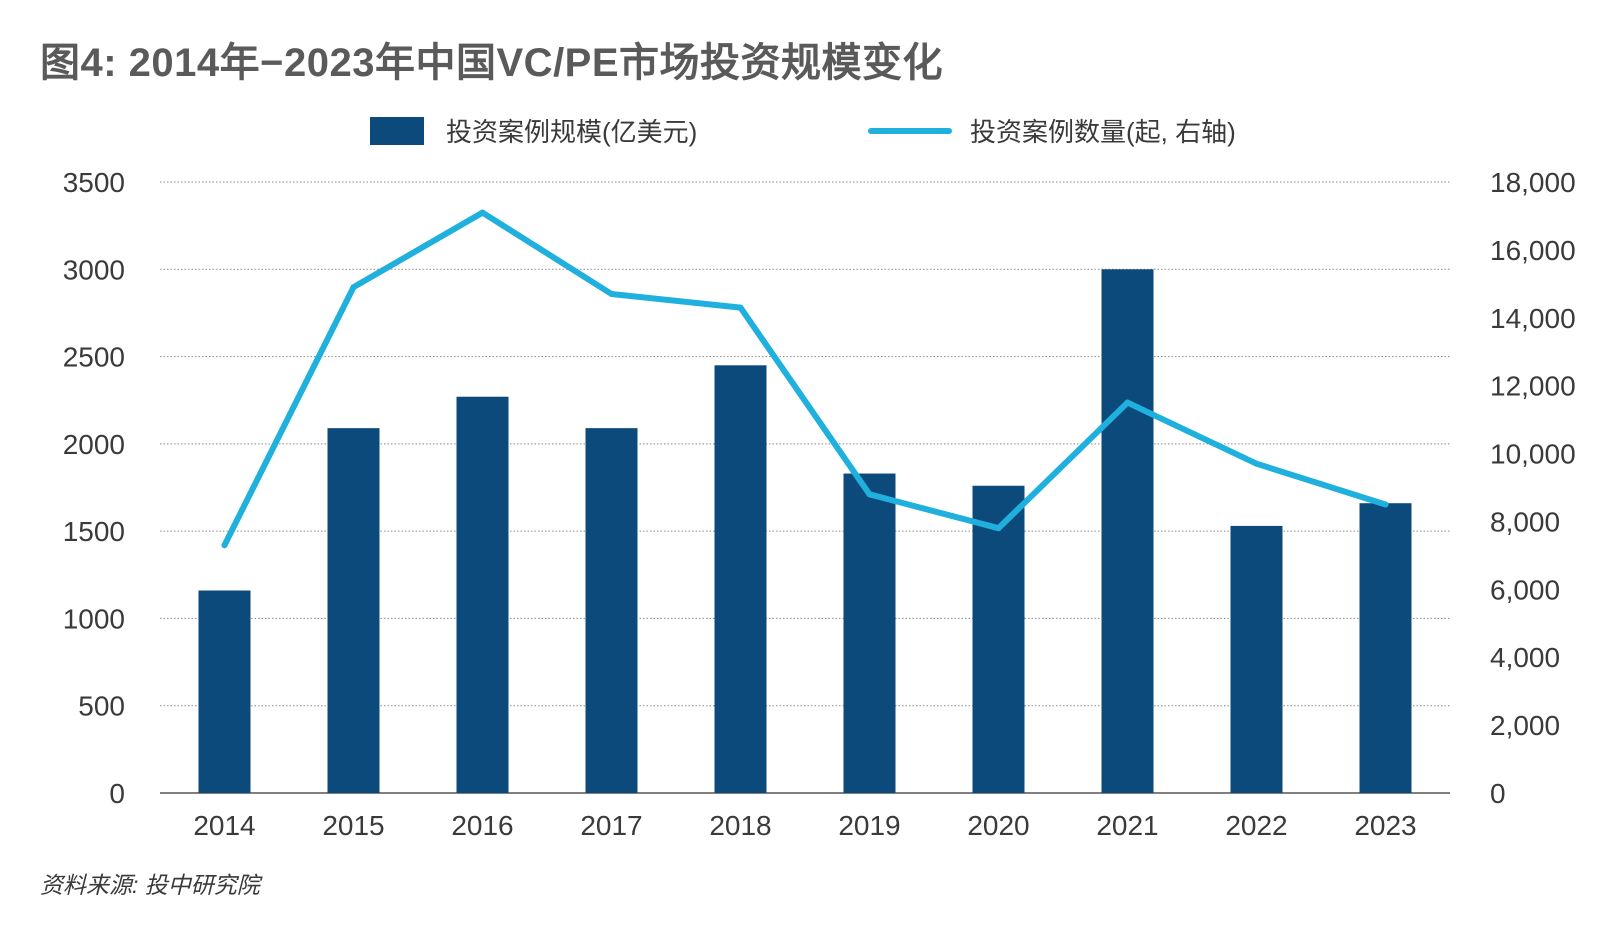 This screenshot has height=925, width=1618. Describe the element at coordinates (1533, 250) in the screenshot. I see `right-tick-label: 16,000` at that location.